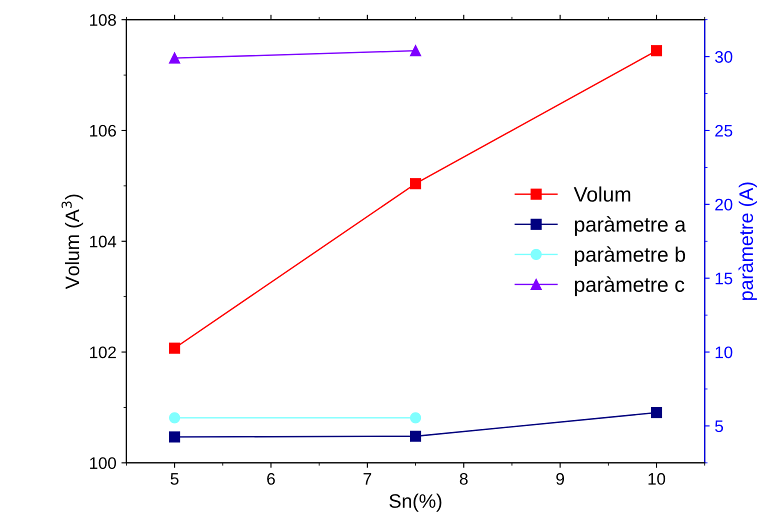  I want to click on legend-label: Volum, so click(602, 194).